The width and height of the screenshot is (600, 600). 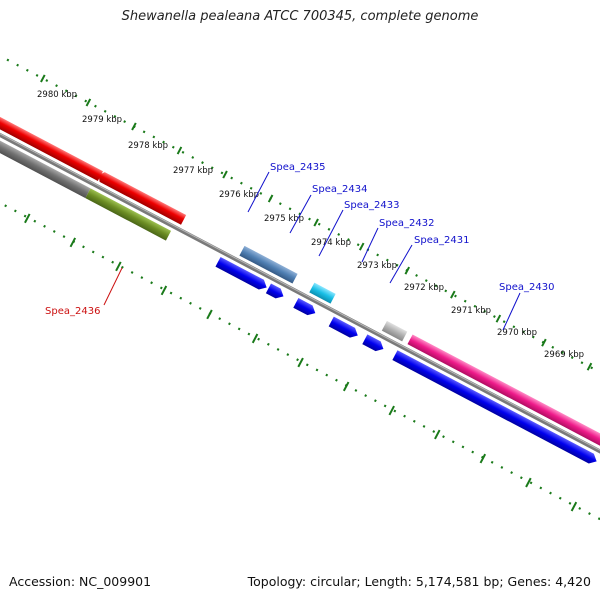 What do you see at coordinates (424, 288) in the screenshot?
I see `scale-label: 2972 kbp` at bounding box center [424, 288].